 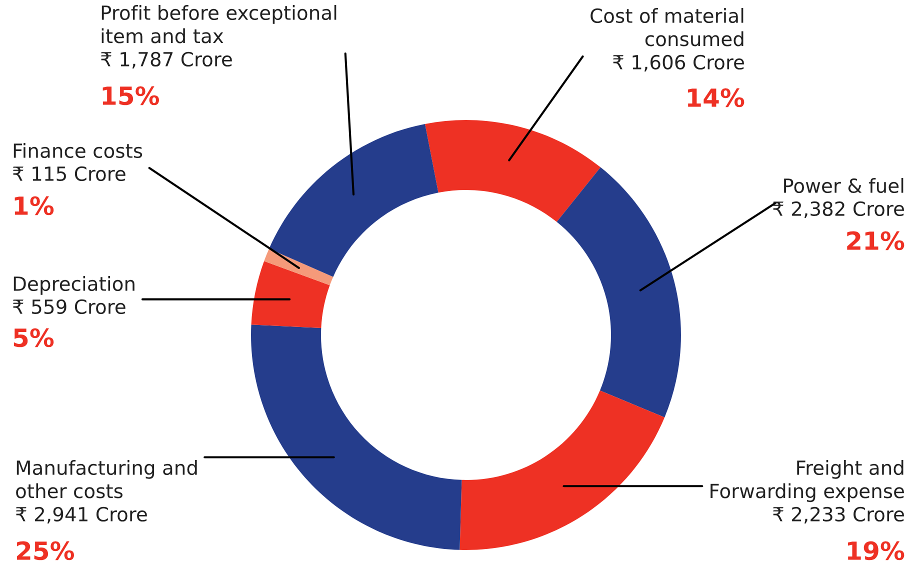 What do you see at coordinates (844, 186) in the screenshot?
I see `slice-label: Power & fuel` at bounding box center [844, 186].